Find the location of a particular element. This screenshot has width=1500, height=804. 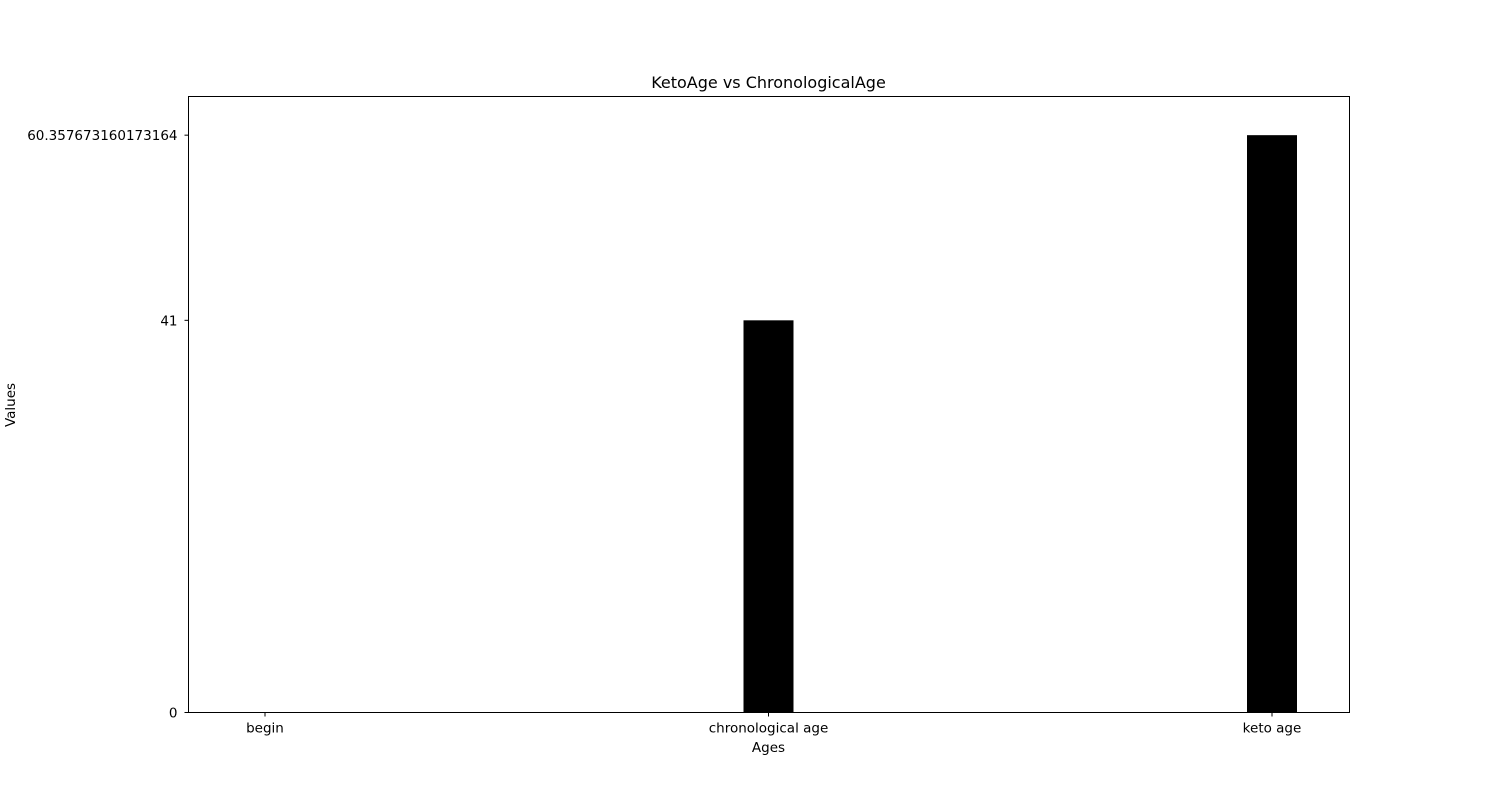

x-axis-ticks: begin chronological age keto age is located at coordinates (774, 724).